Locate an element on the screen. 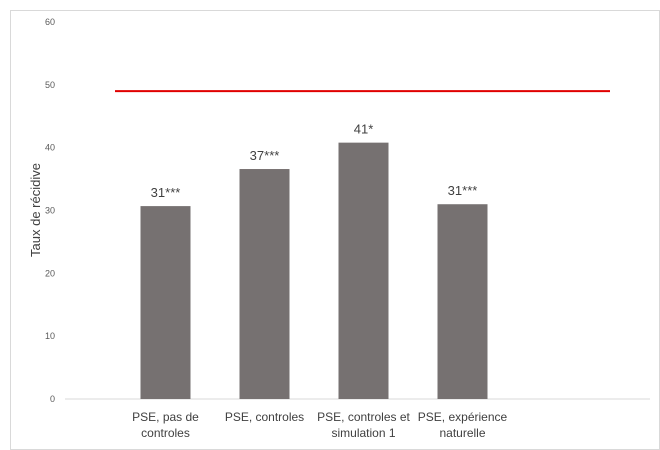 The image size is (660, 450). category-label: PSE, expérience is located at coordinates (463, 417).